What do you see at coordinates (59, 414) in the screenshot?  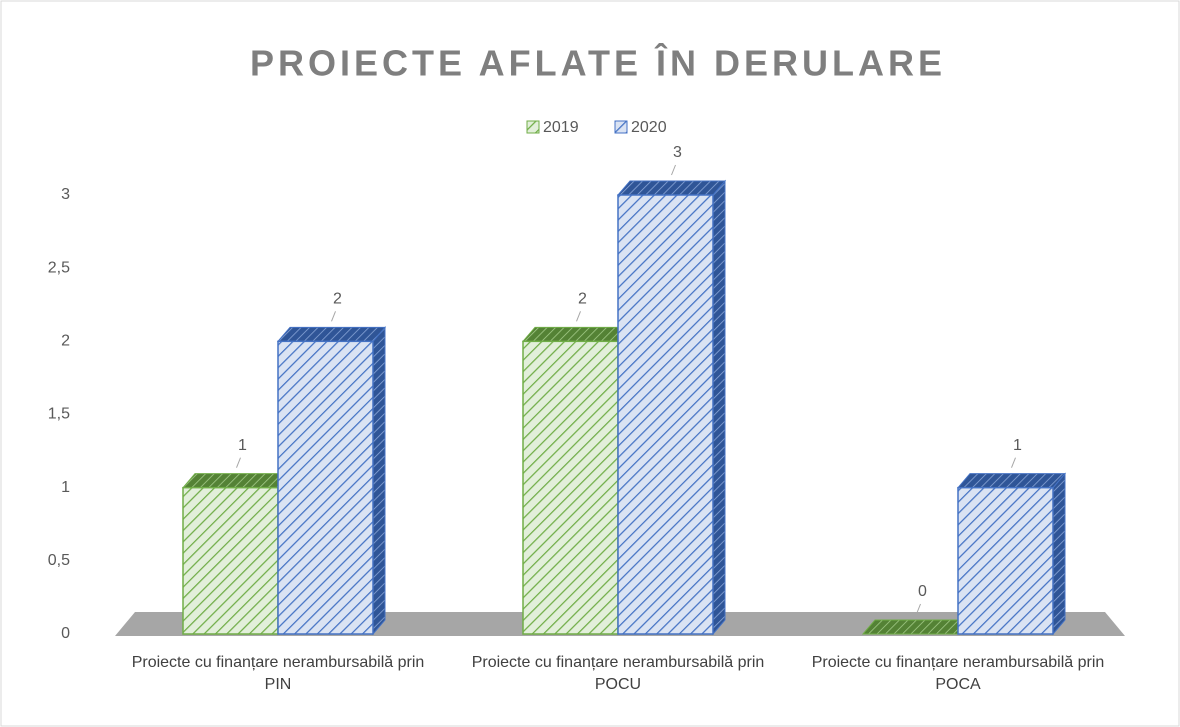 I see `y-tick-label: 1,5` at bounding box center [59, 414].